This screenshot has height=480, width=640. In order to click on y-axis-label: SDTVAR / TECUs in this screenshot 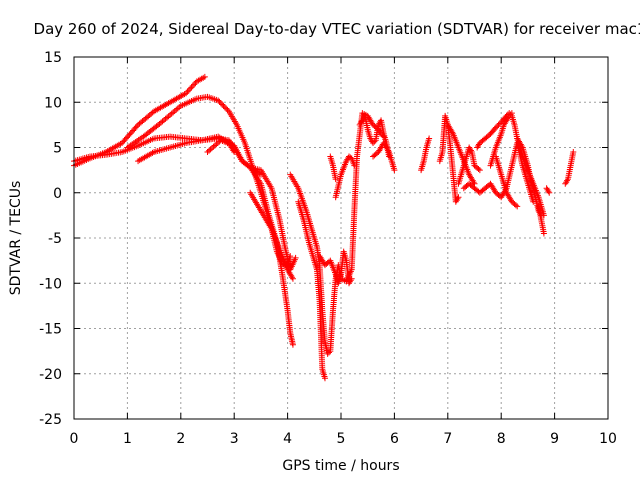, I will do `click(16, 238)`.